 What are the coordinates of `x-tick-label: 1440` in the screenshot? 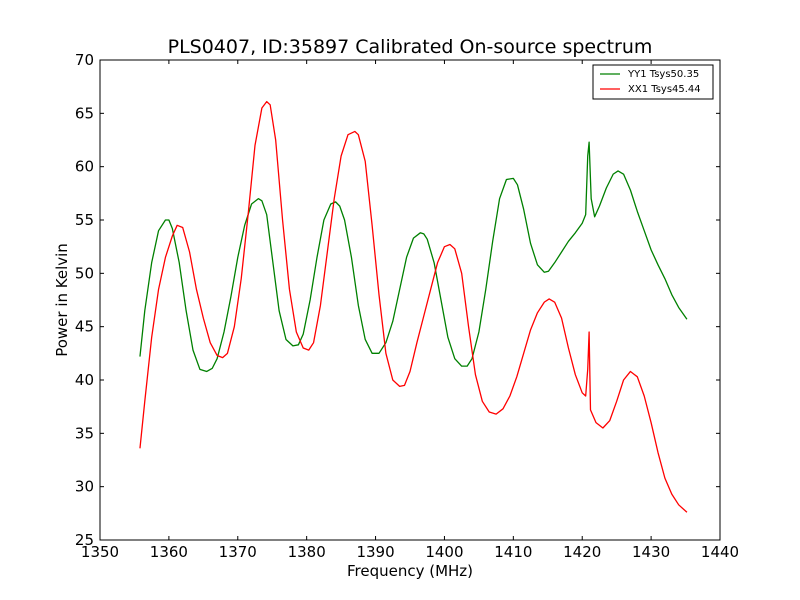 It's located at (720, 552).